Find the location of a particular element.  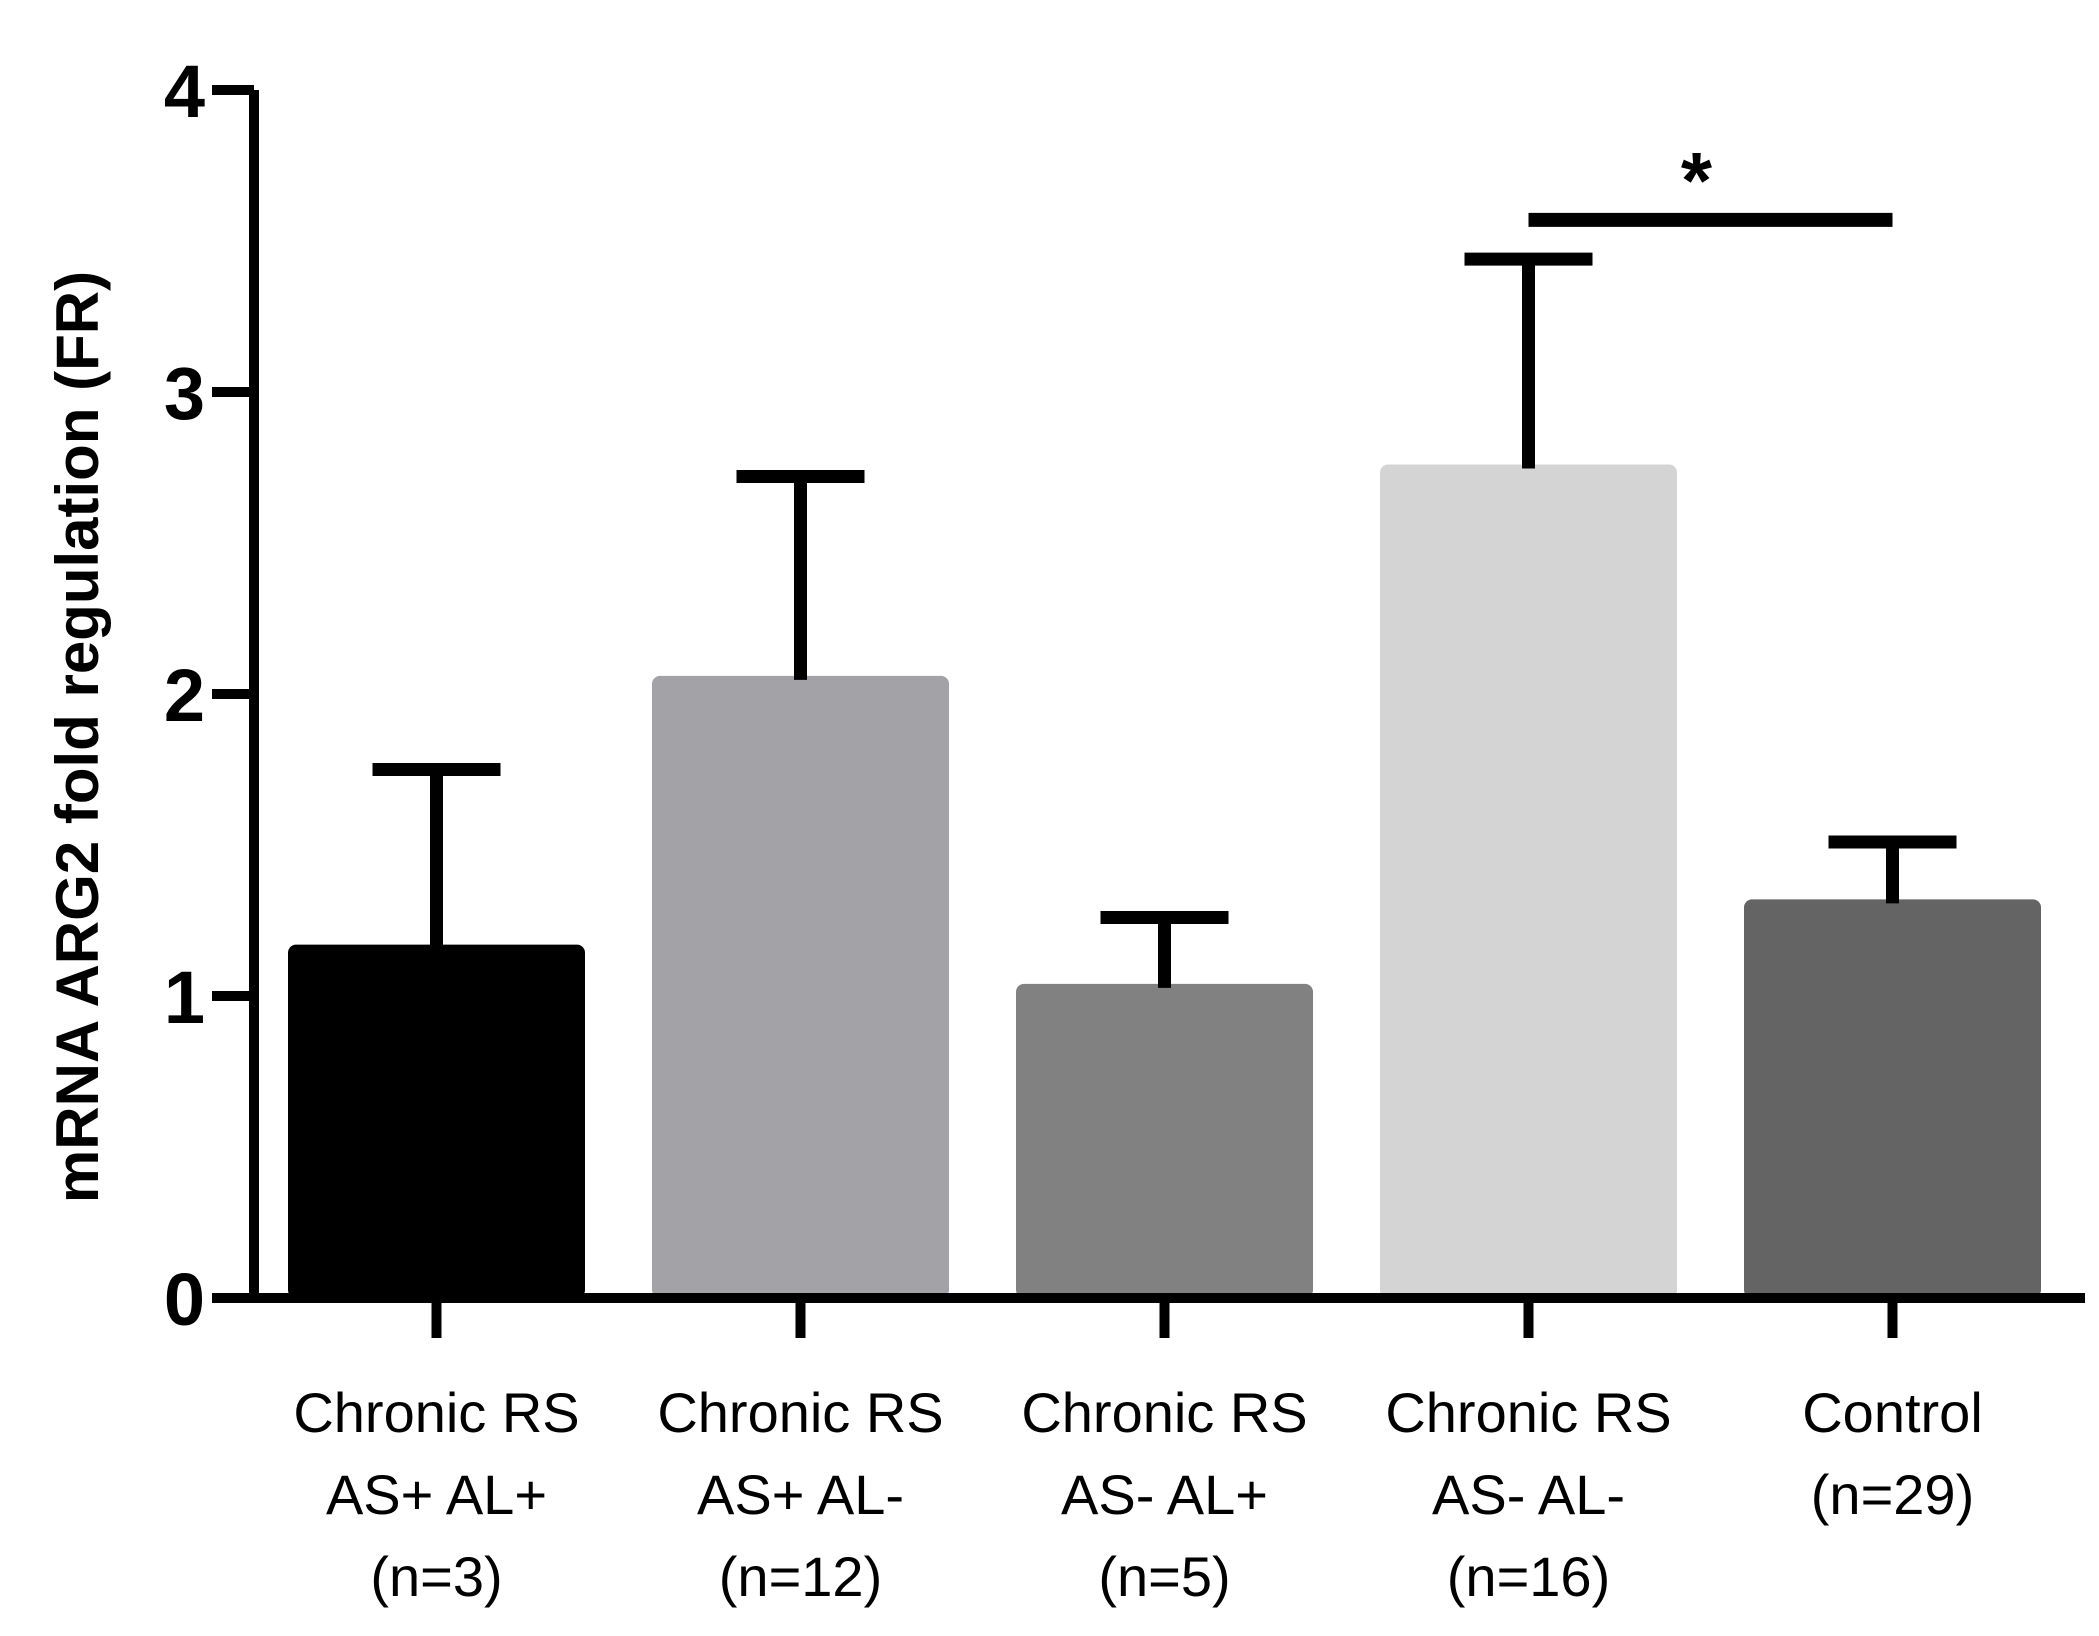

x-tick-label-4-line-2: AS- AL- is located at coordinates (1528, 1494).